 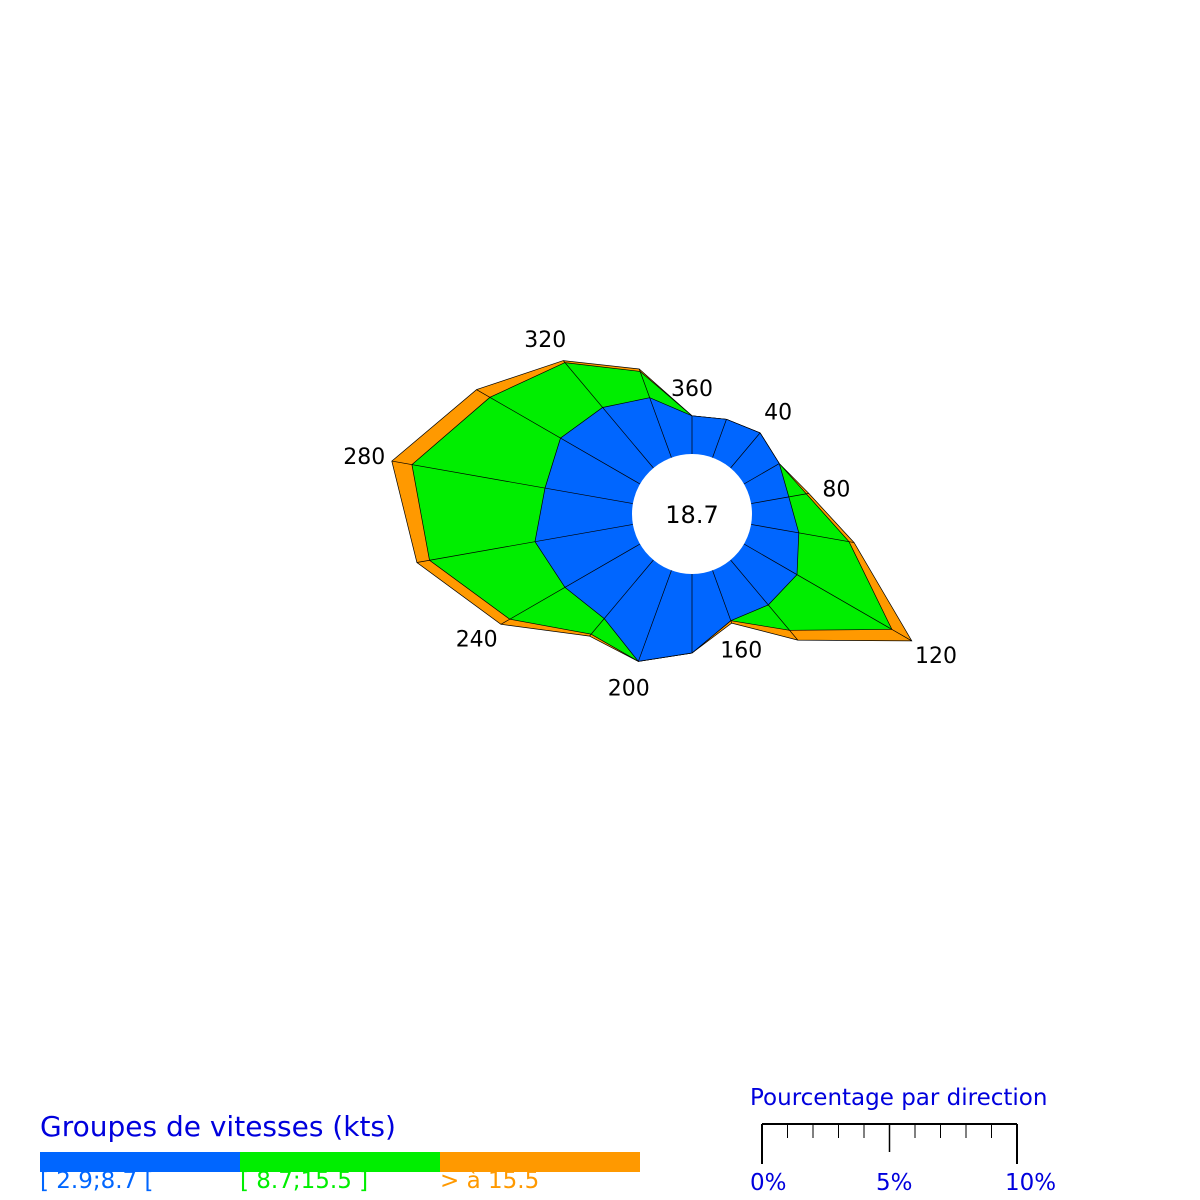 What do you see at coordinates (899, 1098) in the screenshot?
I see `scale-title: Pourcentage par direction` at bounding box center [899, 1098].